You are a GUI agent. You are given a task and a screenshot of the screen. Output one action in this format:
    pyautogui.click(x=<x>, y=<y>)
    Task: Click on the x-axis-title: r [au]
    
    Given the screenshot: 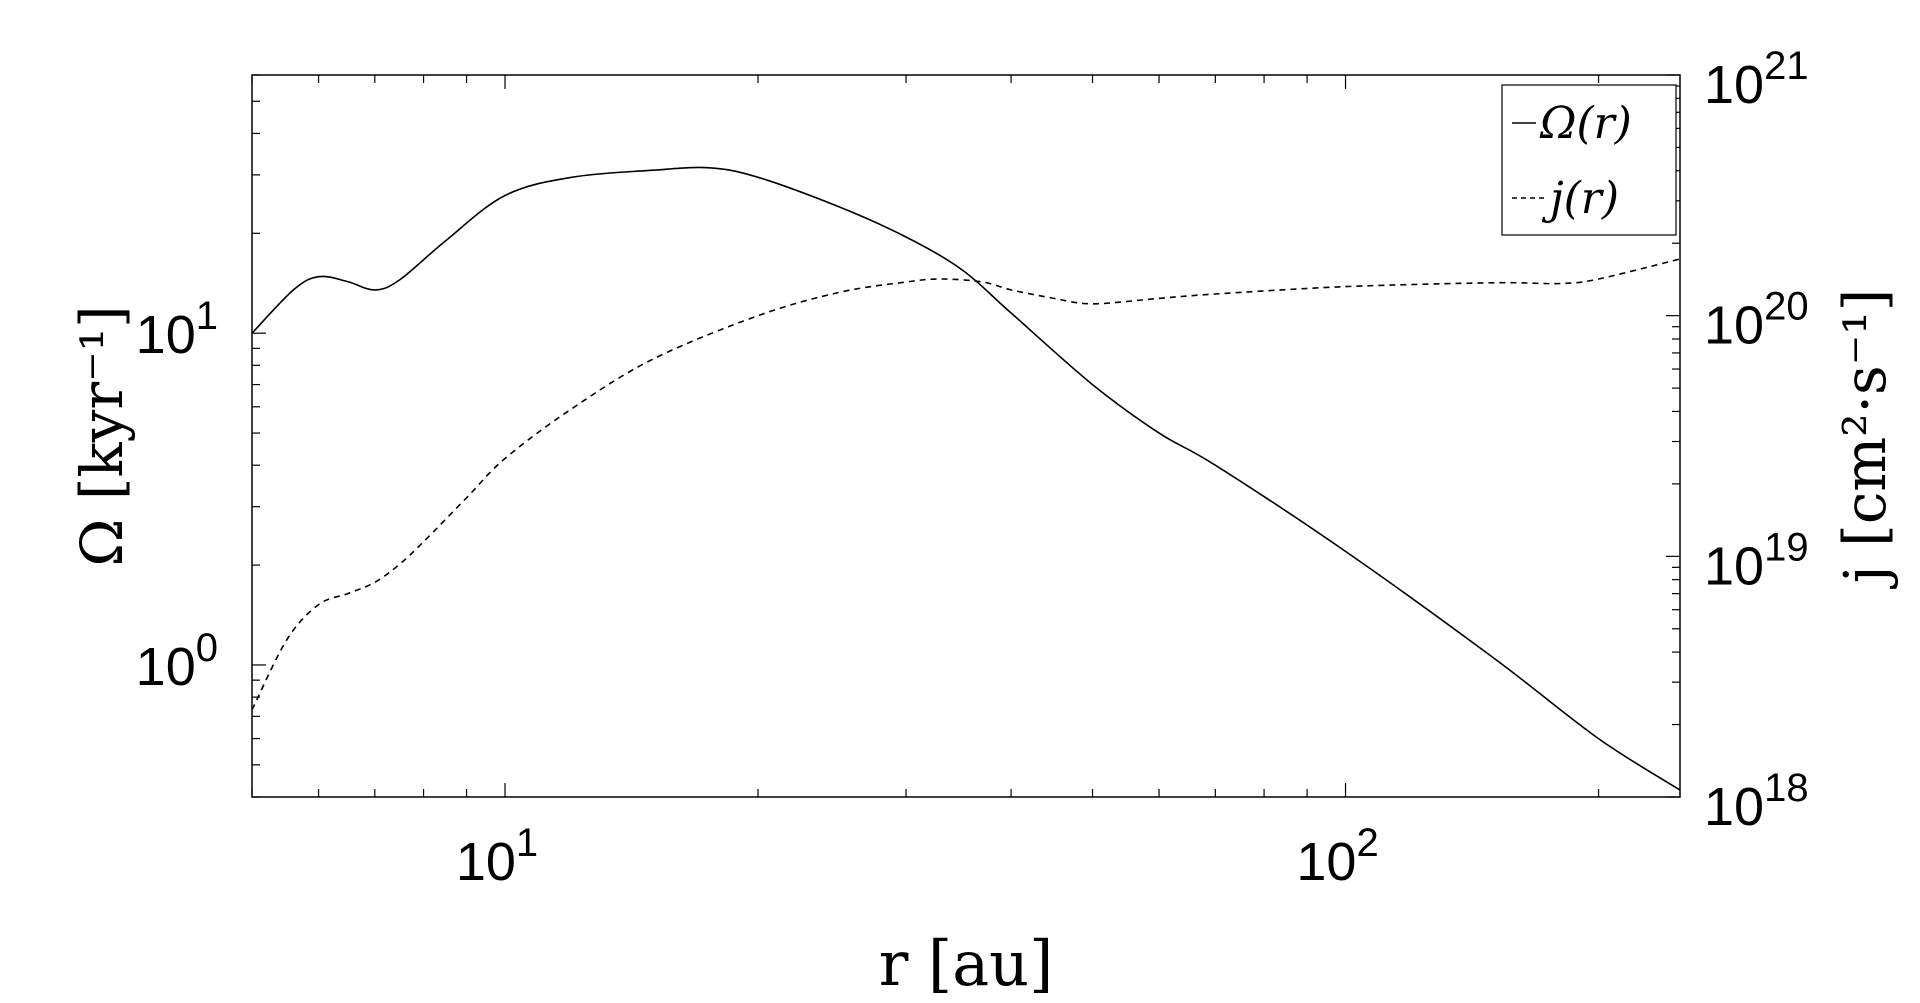 What is the action you would take?
    pyautogui.click(x=966, y=963)
    